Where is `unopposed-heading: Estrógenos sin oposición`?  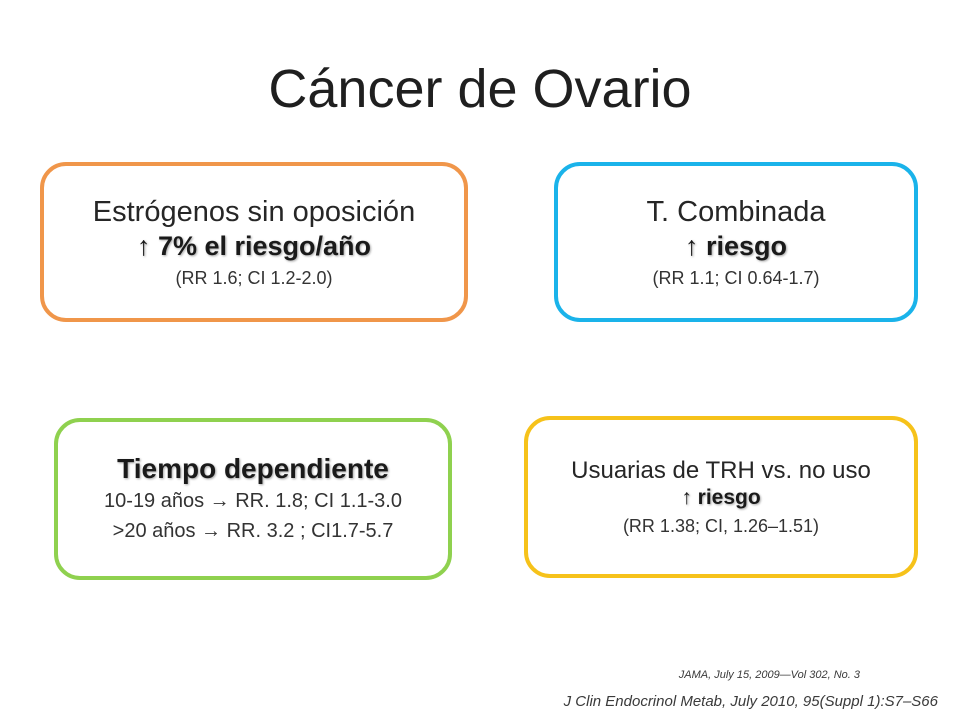 unopposed-heading: Estrógenos sin oposición is located at coordinates (254, 211).